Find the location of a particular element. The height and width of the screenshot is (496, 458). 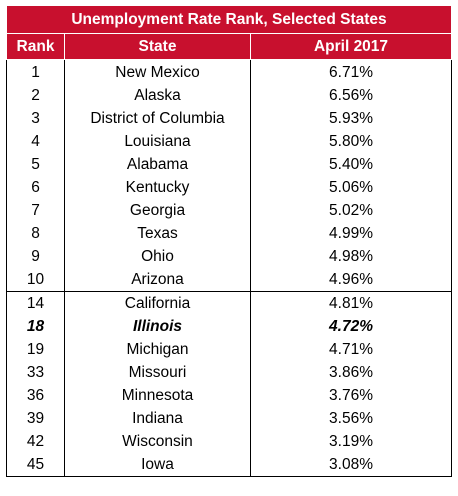

table-row: 19 Michigan 4.71% is located at coordinates (229, 349).